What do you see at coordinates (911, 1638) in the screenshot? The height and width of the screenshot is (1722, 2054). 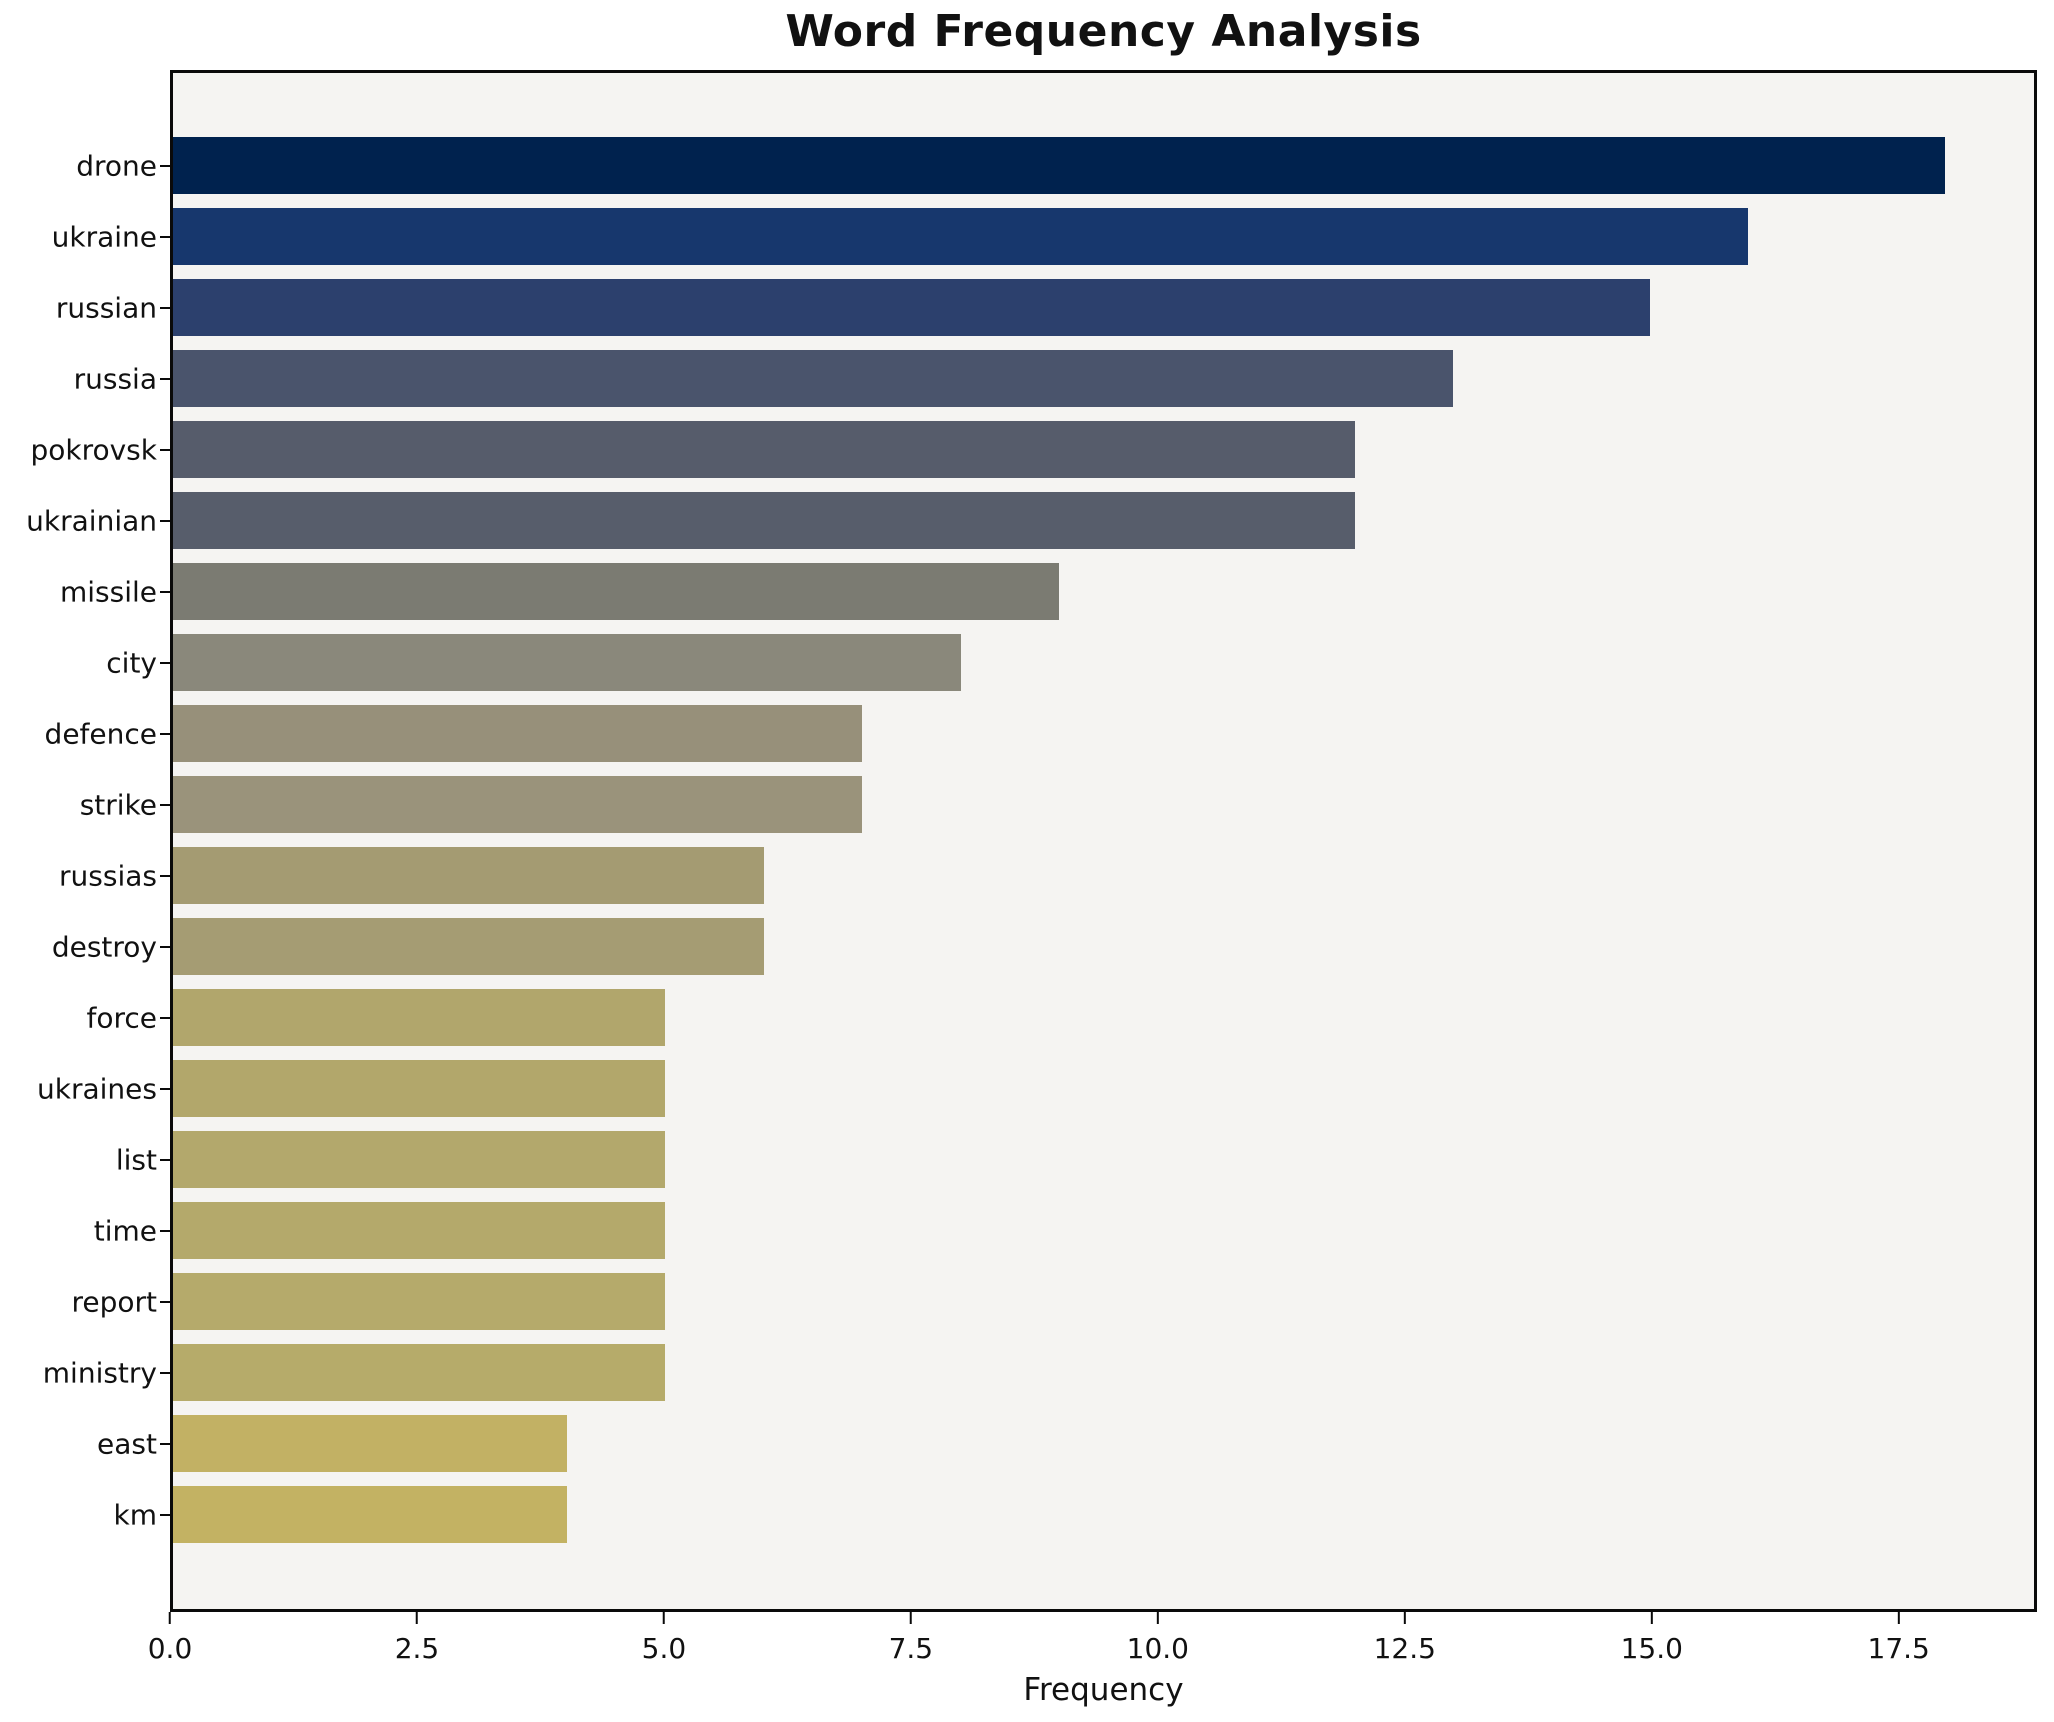 I see `x-tick: 7.5` at bounding box center [911, 1638].